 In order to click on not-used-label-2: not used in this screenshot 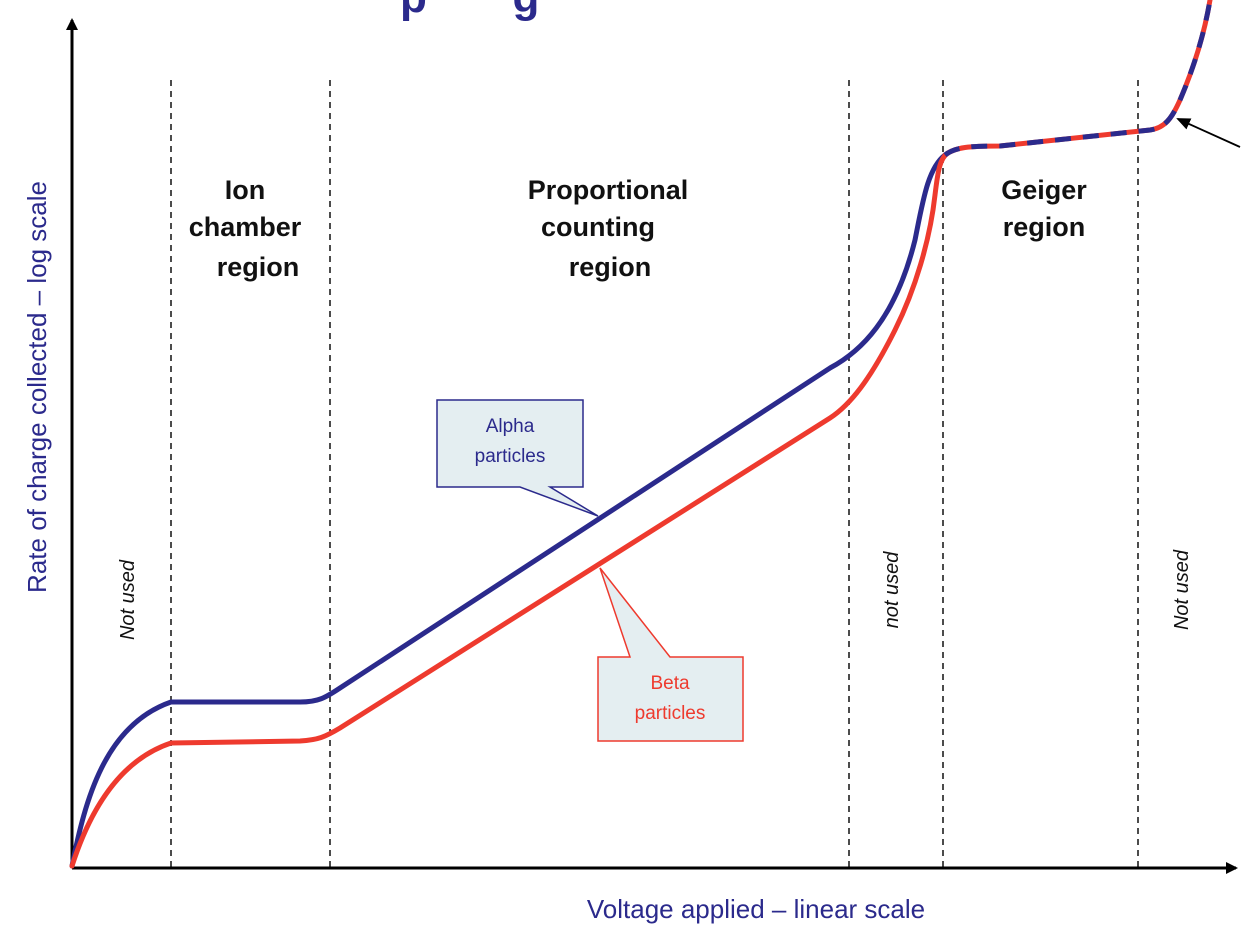, I will do `click(892, 590)`.